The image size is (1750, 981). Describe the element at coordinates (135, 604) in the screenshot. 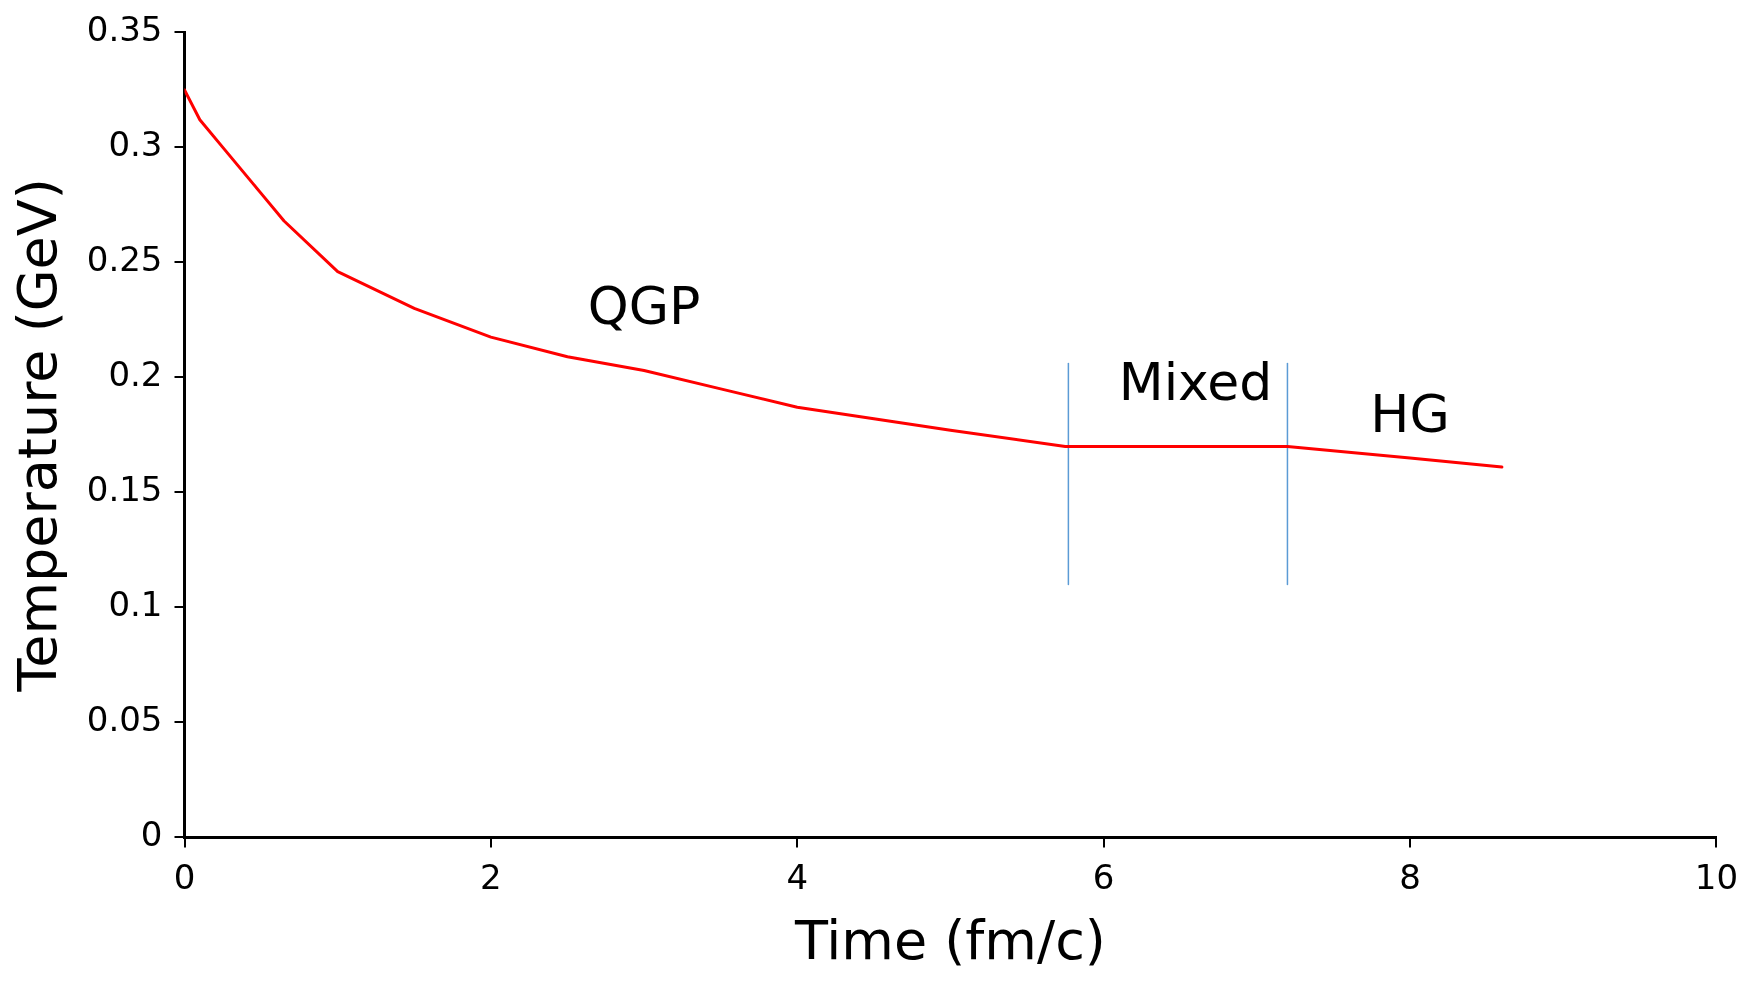

I see `y-tick-label: 0.1` at that location.